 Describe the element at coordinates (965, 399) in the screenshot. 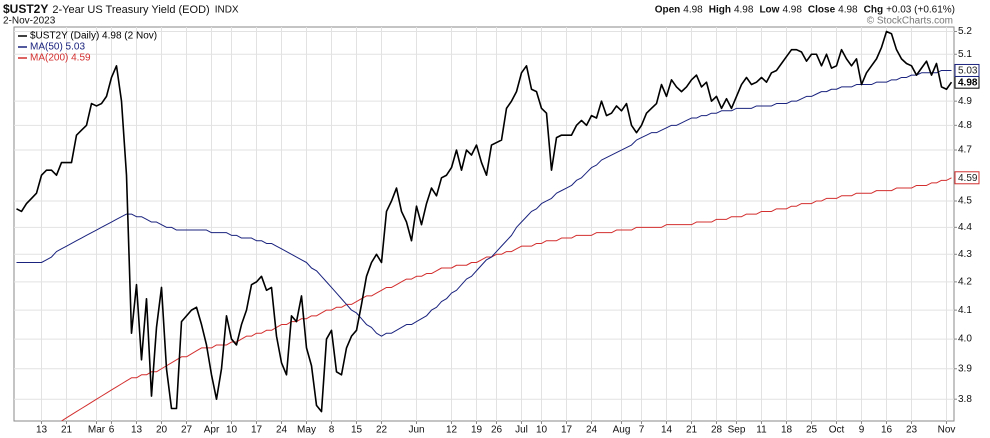

I see `y-tick-label: 3.8` at that location.